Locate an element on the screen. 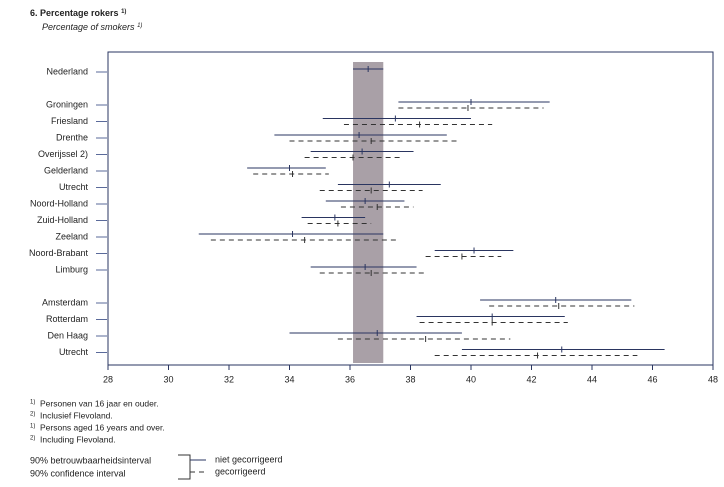 The height and width of the screenshot is (487, 724). category-label: Overijssel 2) is located at coordinates (63, 154).